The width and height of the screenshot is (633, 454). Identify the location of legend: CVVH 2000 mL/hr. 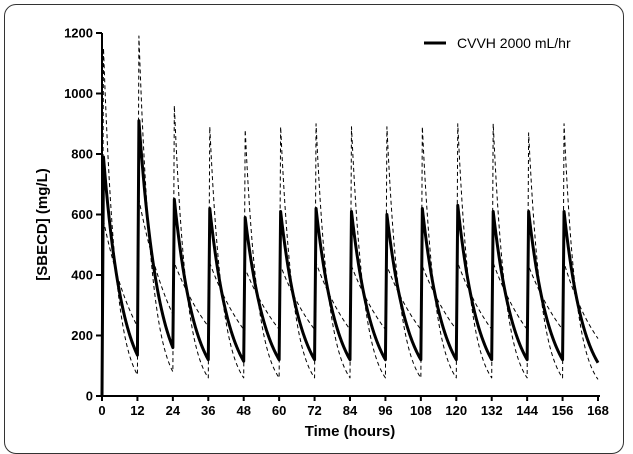
(497, 43).